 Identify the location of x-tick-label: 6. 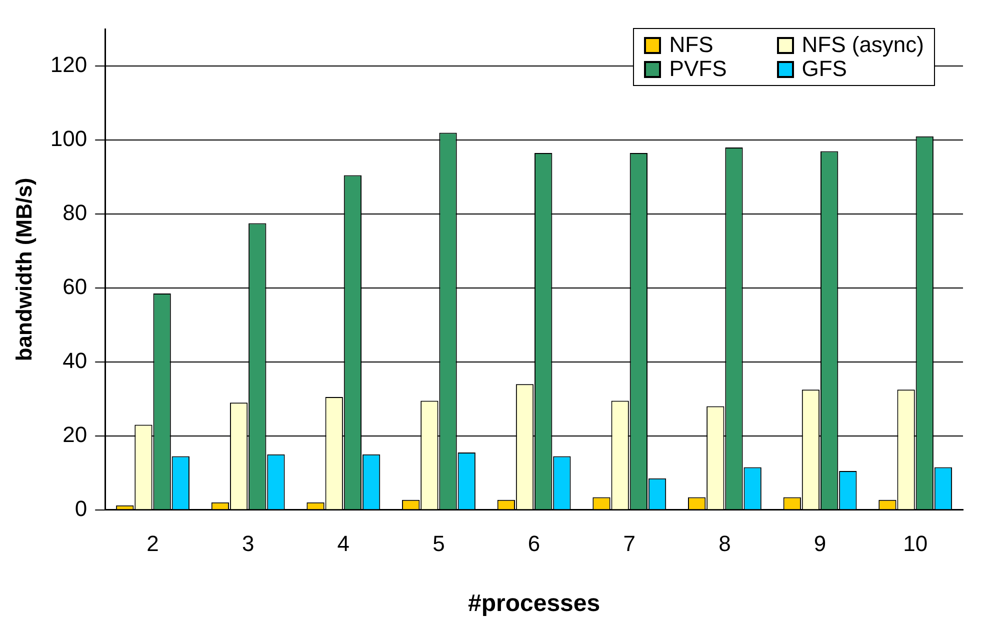
(534, 543).